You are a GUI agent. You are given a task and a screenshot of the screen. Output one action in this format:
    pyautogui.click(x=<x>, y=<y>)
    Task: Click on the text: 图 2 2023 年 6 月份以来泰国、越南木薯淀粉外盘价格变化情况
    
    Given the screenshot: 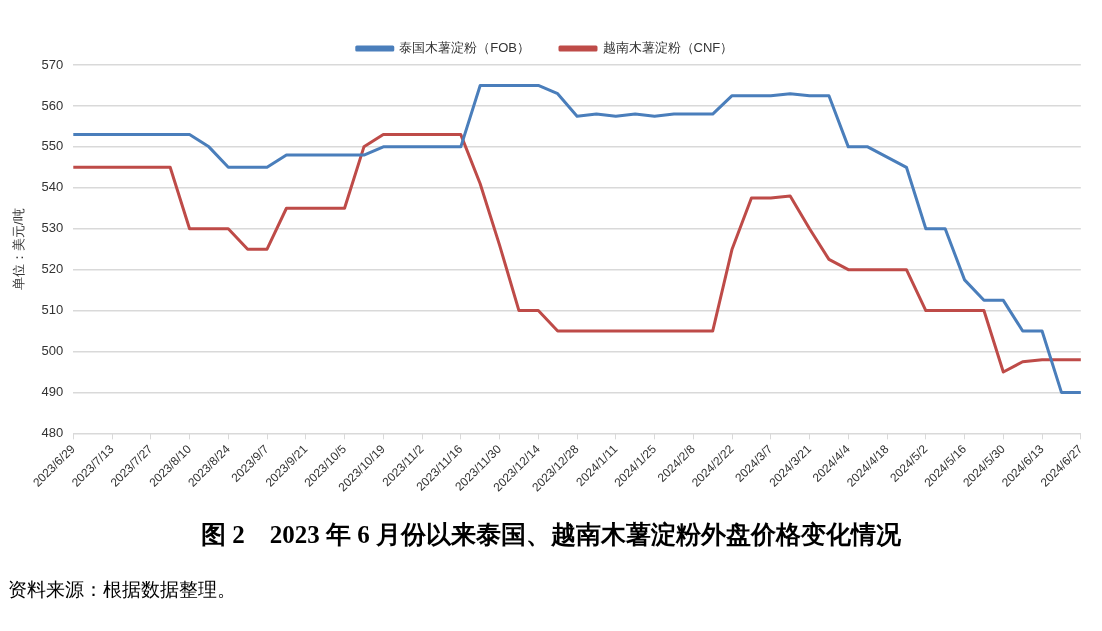 What is the action you would take?
    pyautogui.click(x=551, y=535)
    